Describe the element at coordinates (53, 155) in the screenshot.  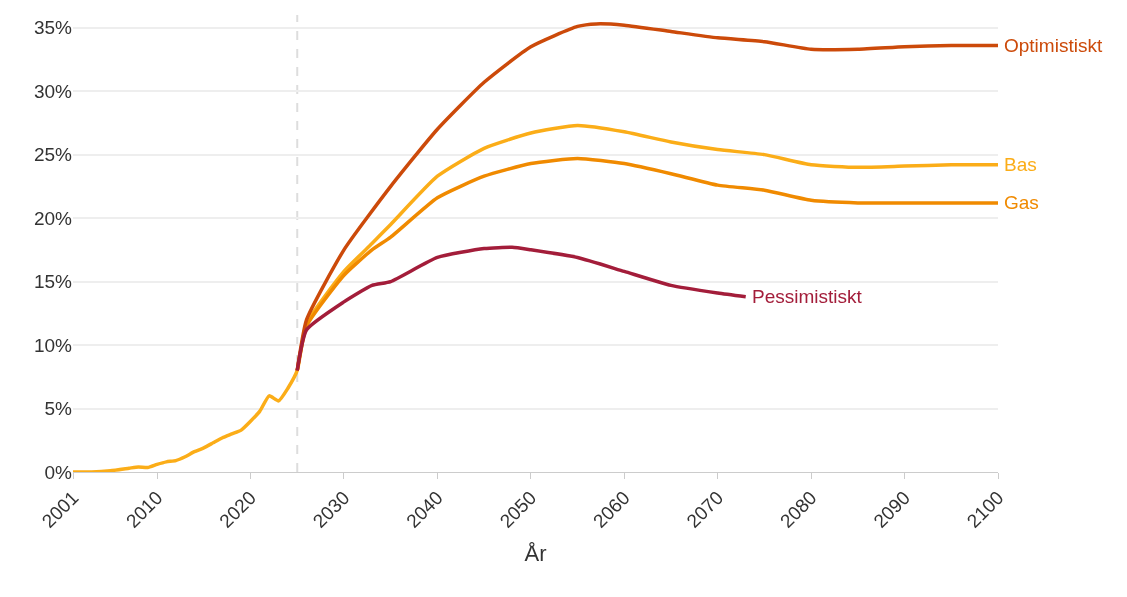
I see `y-tick-label: 25%` at that location.